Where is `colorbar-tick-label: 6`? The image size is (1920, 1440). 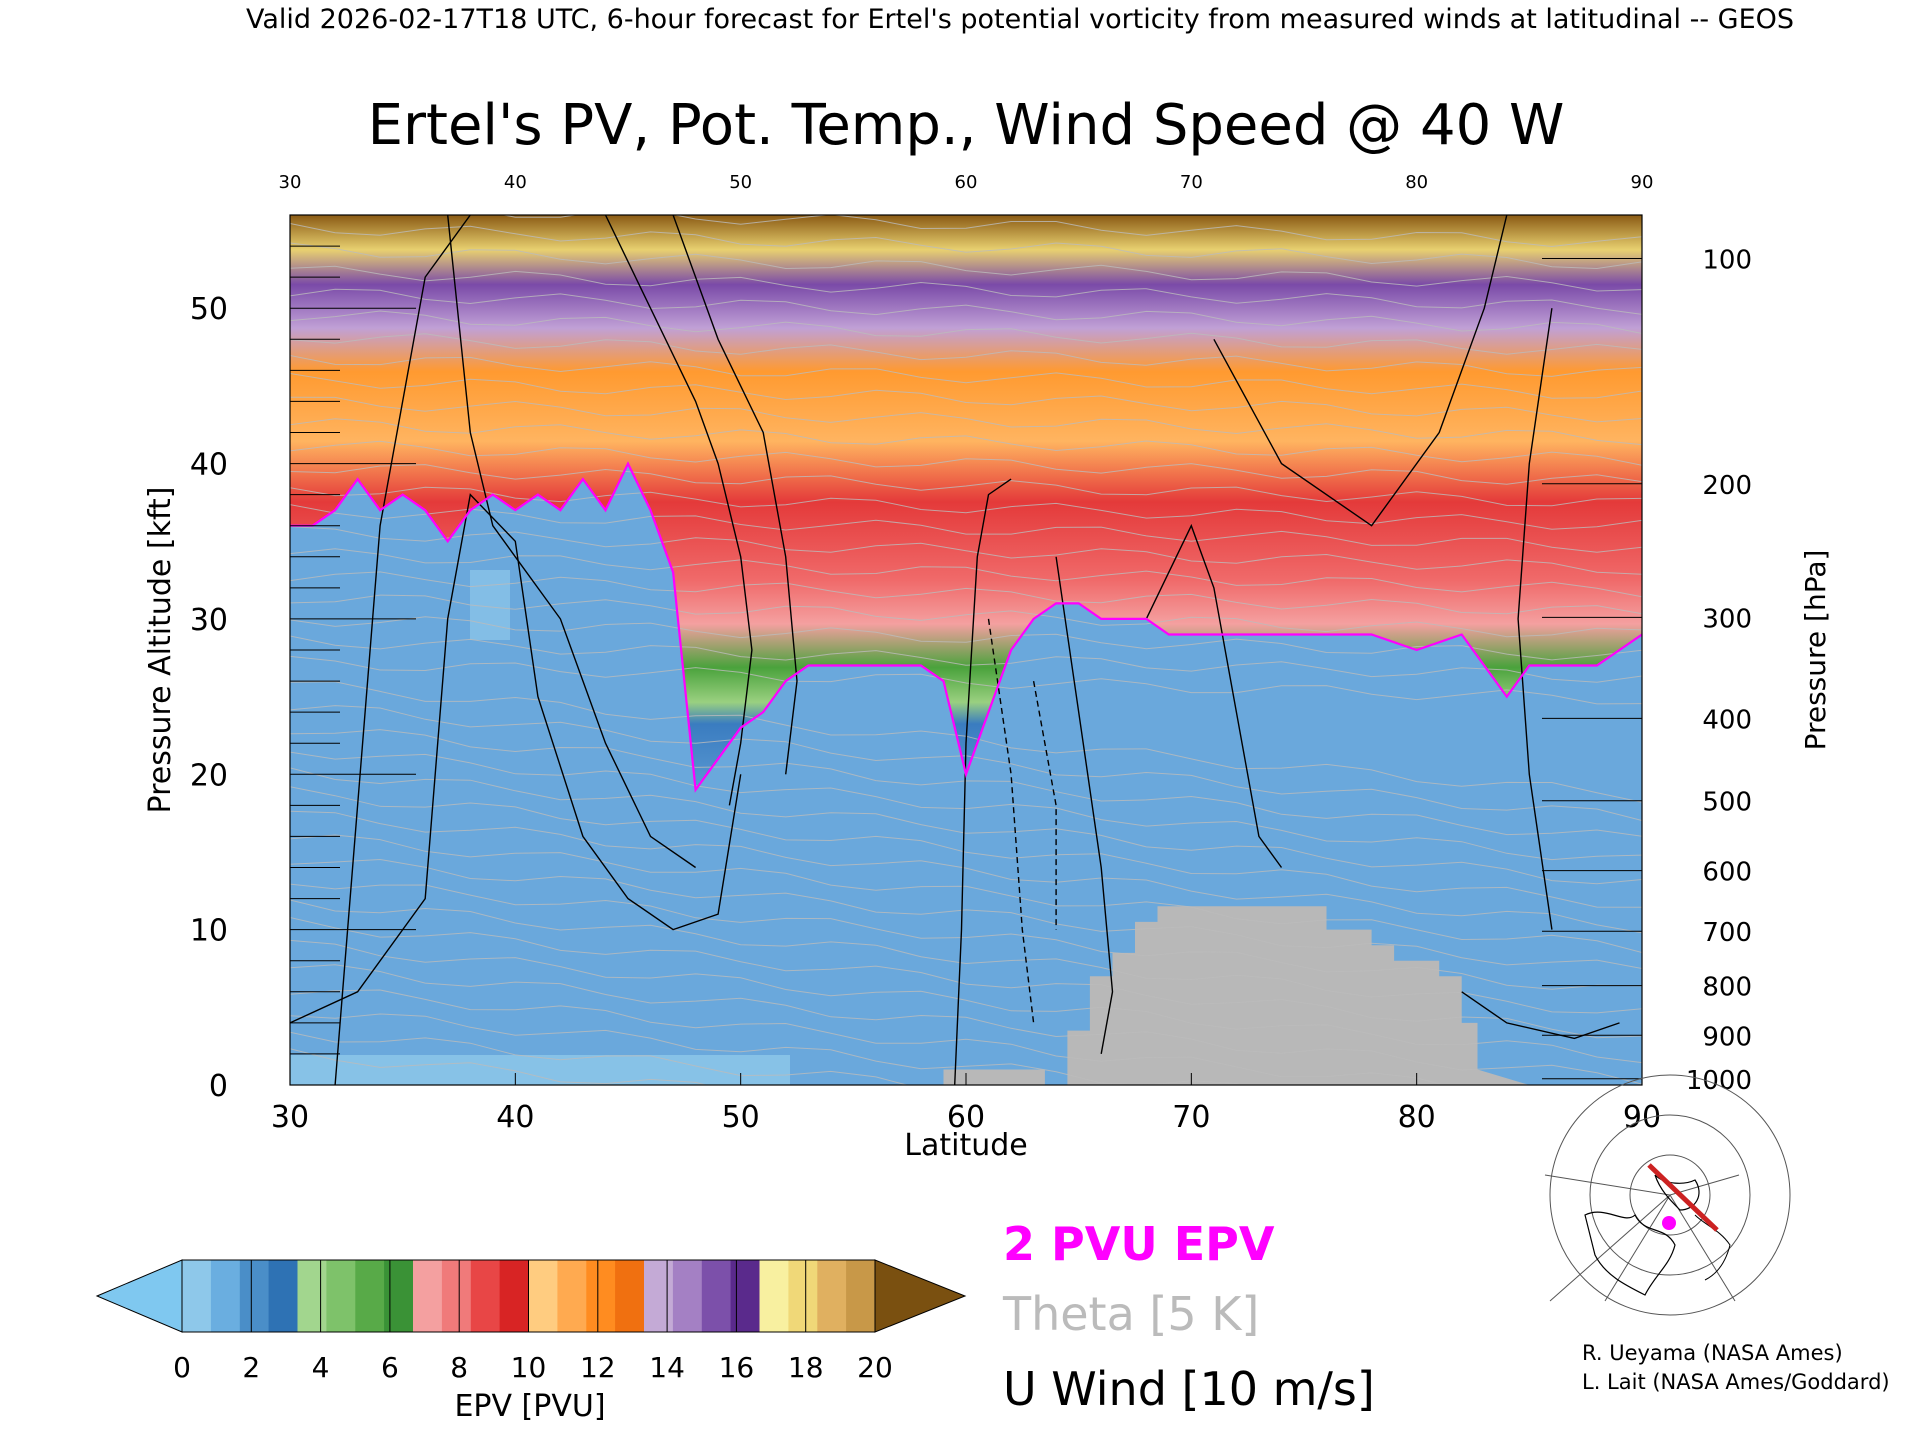 colorbar-tick-label: 6 is located at coordinates (390, 1367).